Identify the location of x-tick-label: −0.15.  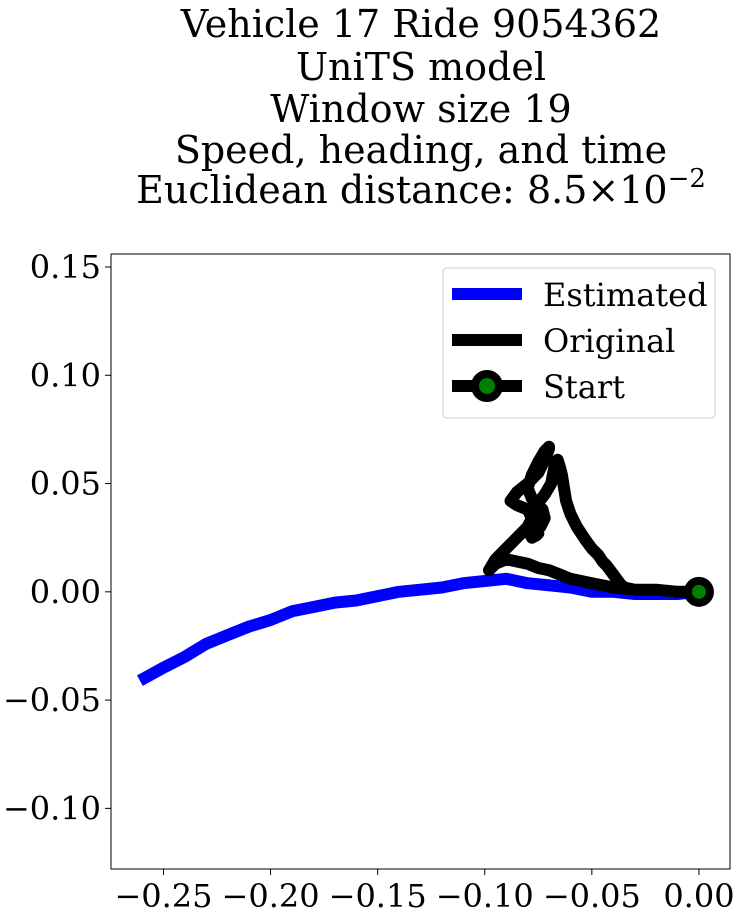
(378, 896).